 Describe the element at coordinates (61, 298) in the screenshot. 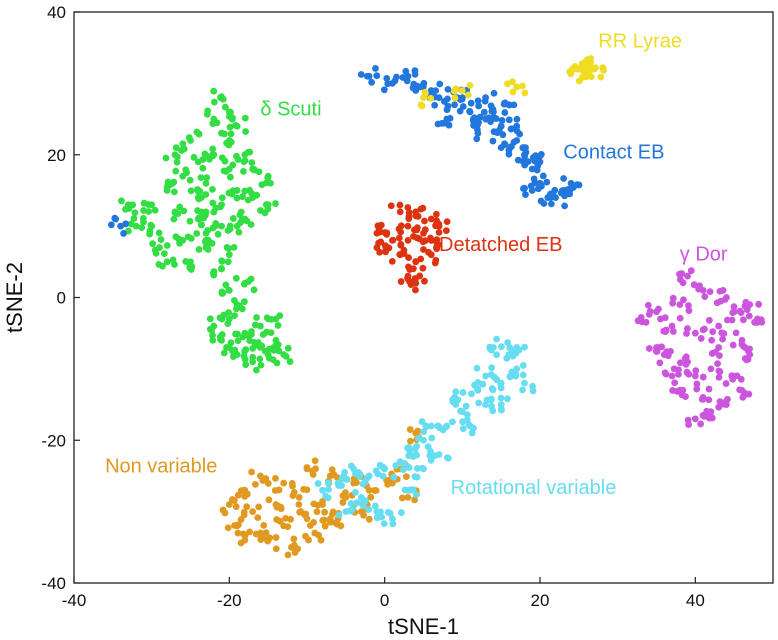

I see `y-tick-label-2: 0` at that location.